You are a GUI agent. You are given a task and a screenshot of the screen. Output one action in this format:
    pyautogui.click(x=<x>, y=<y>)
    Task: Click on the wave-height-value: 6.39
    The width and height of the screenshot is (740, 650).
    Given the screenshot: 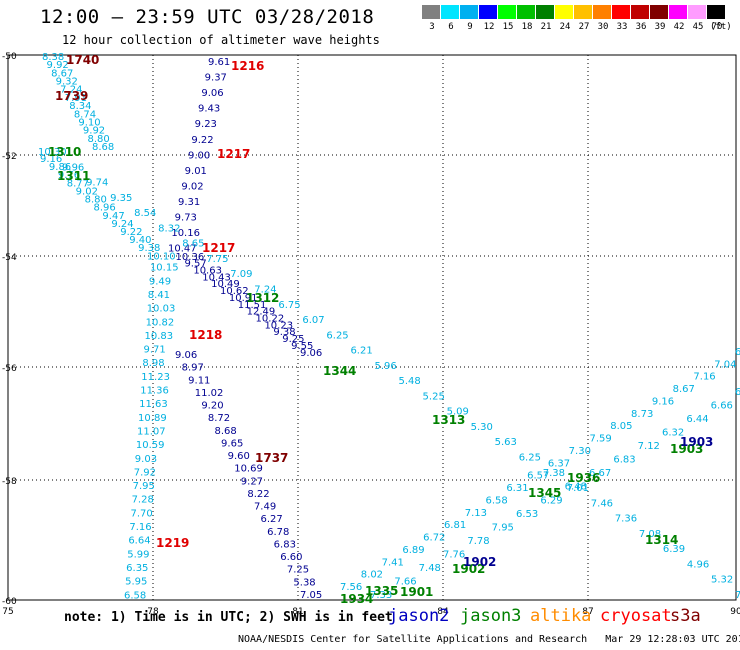 What is the action you would take?
    pyautogui.click(x=674, y=549)
    